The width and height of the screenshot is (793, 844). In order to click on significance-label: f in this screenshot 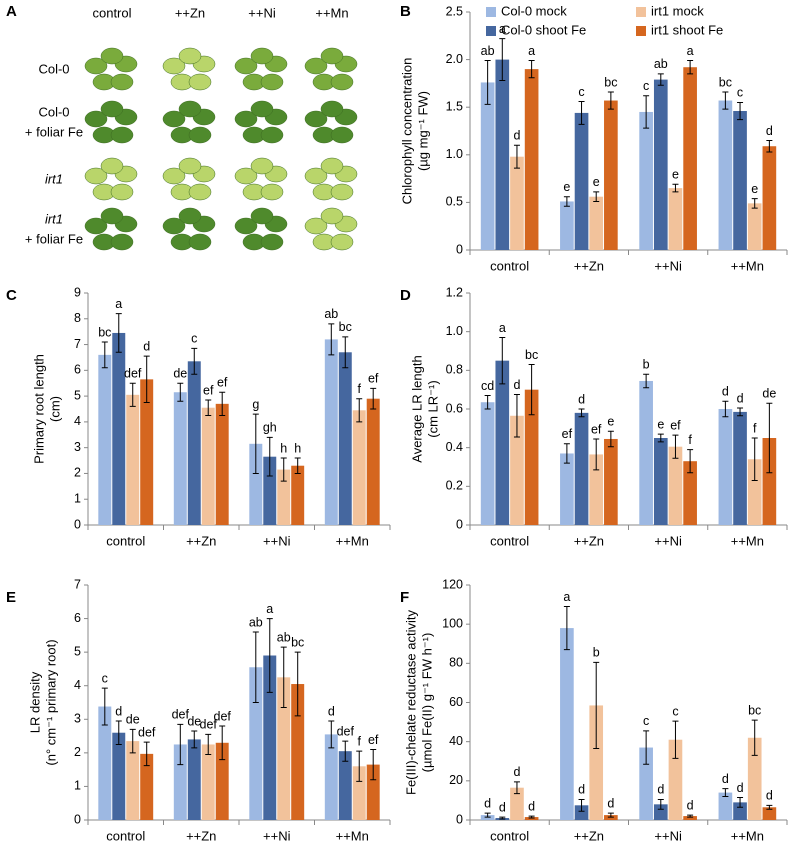, I will do `click(755, 428)`.